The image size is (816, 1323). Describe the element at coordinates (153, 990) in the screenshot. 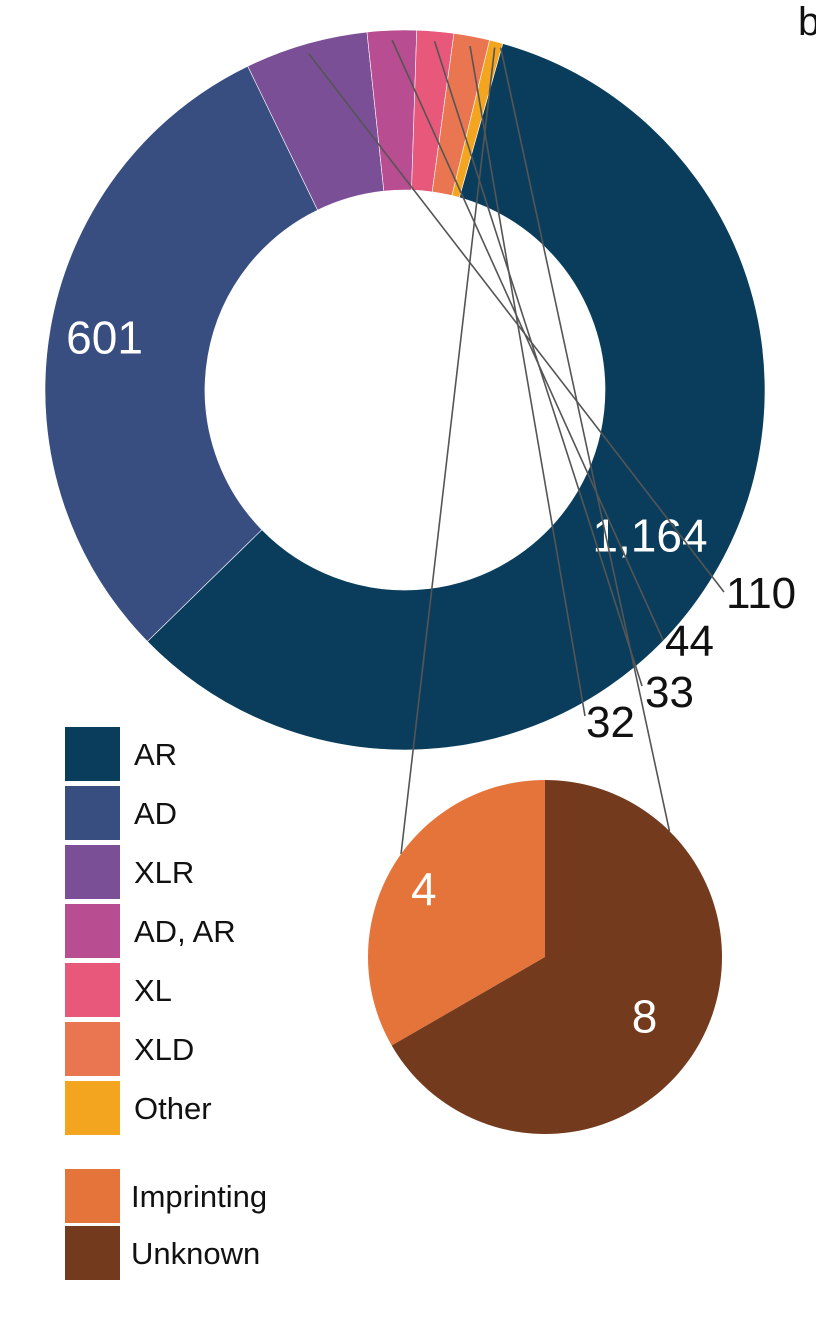

I see `legend-label-xl: XL` at that location.